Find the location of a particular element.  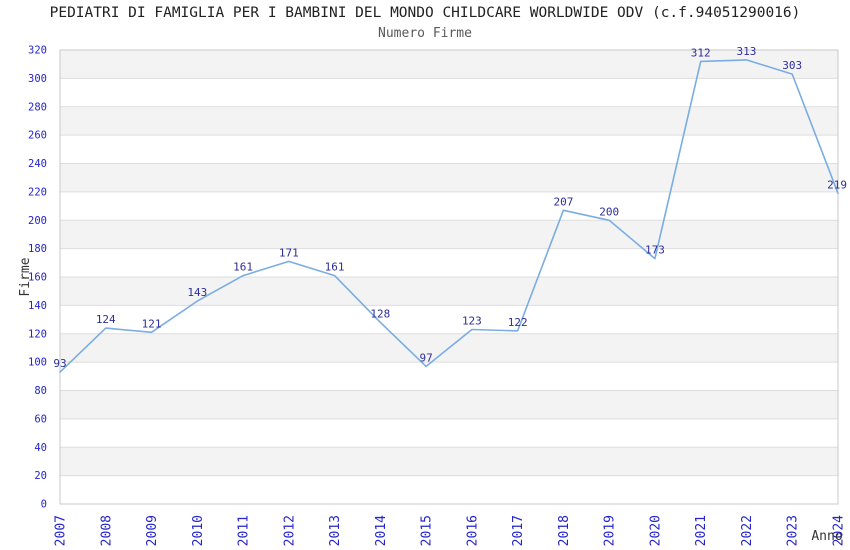

data-label: 173 is located at coordinates (655, 250).